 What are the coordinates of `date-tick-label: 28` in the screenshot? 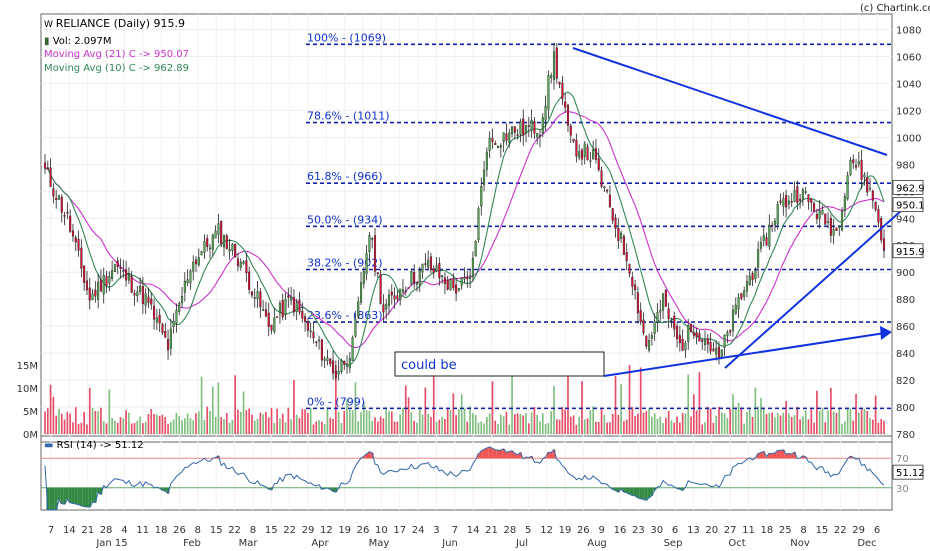 It's located at (510, 530).